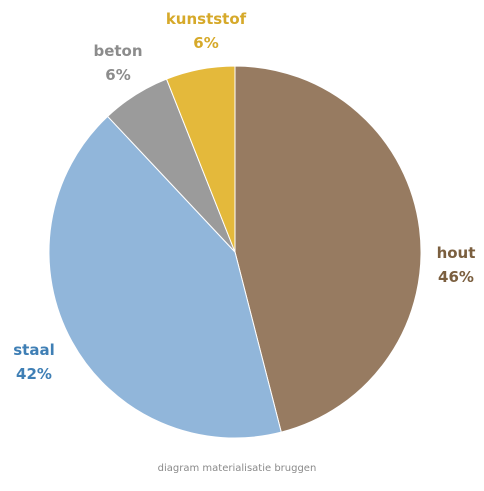  What do you see at coordinates (33, 350) in the screenshot?
I see `slice-name-staal: staal` at bounding box center [33, 350].